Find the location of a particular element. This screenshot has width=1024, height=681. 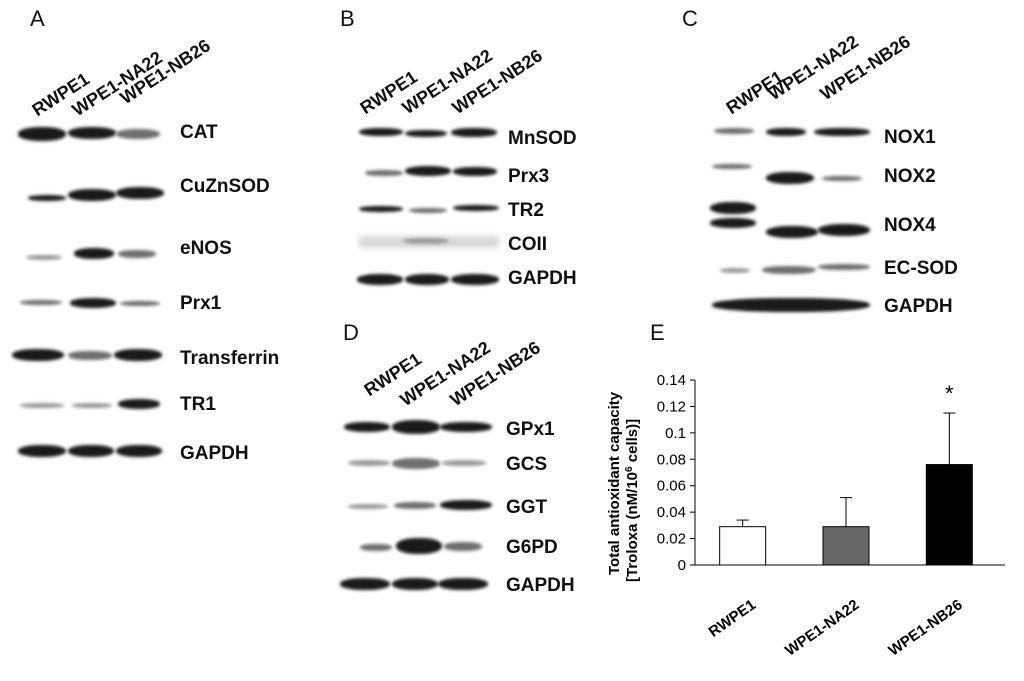

chart-ticks: 0 0.02 0.04 0.06 0.08 0.1 0.12 0.14 is located at coordinates (676, 473).